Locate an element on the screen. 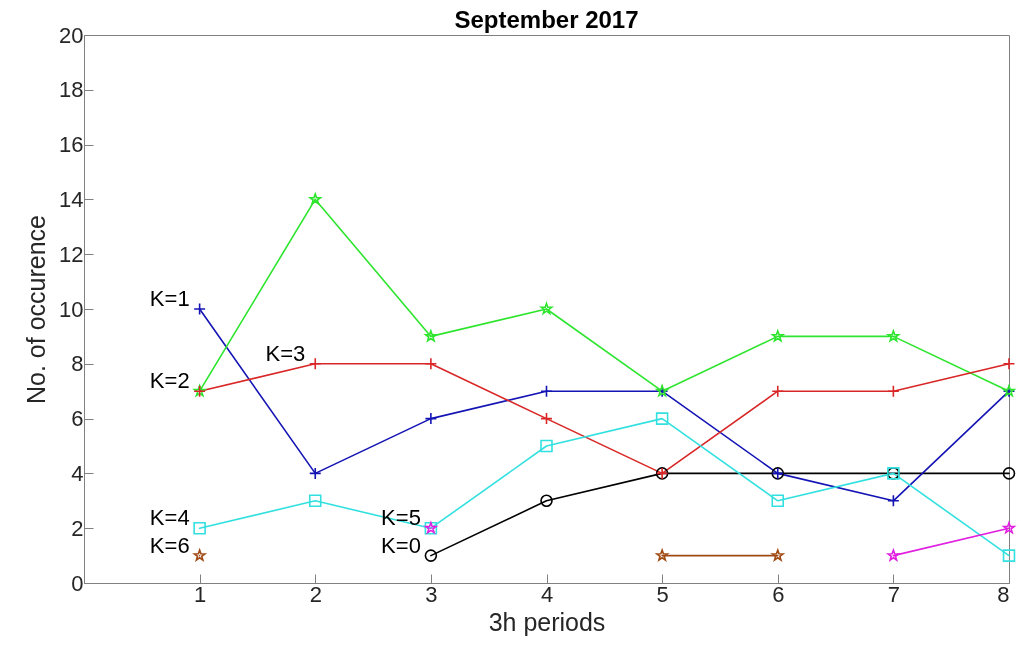 This screenshot has width=1021, height=651. y-tick-label: 14 is located at coordinates (71, 199).